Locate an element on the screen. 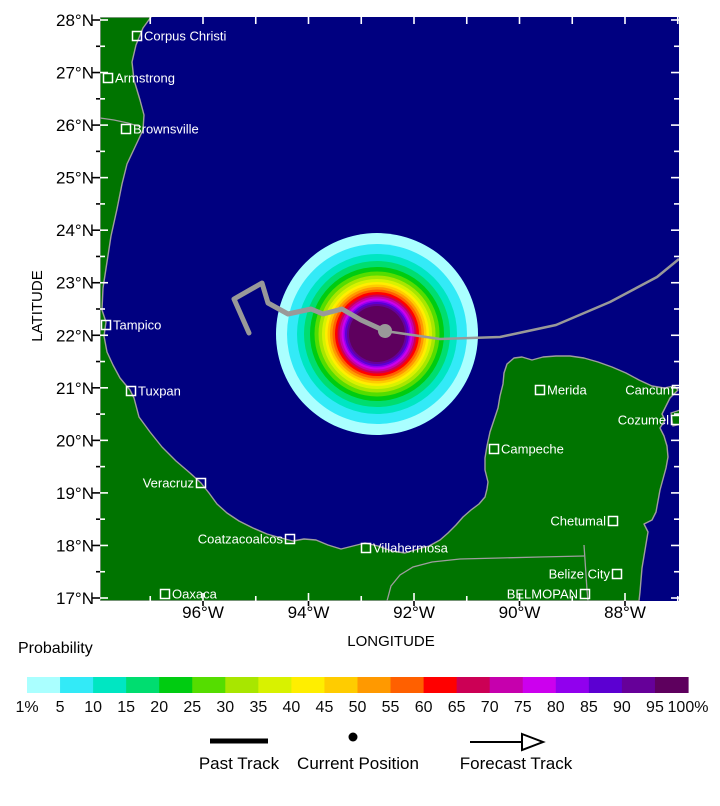 Image resolution: width=720 pixels, height=806 pixels. past-track-line is located at coordinates (309, 308).